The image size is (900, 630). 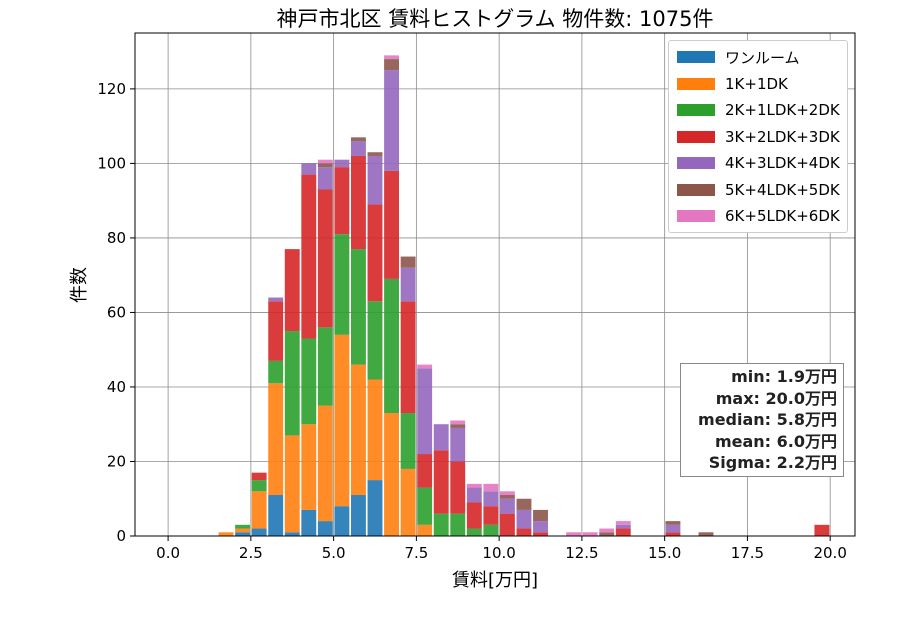 I want to click on x-tick-label: 7.5, so click(x=416, y=553).